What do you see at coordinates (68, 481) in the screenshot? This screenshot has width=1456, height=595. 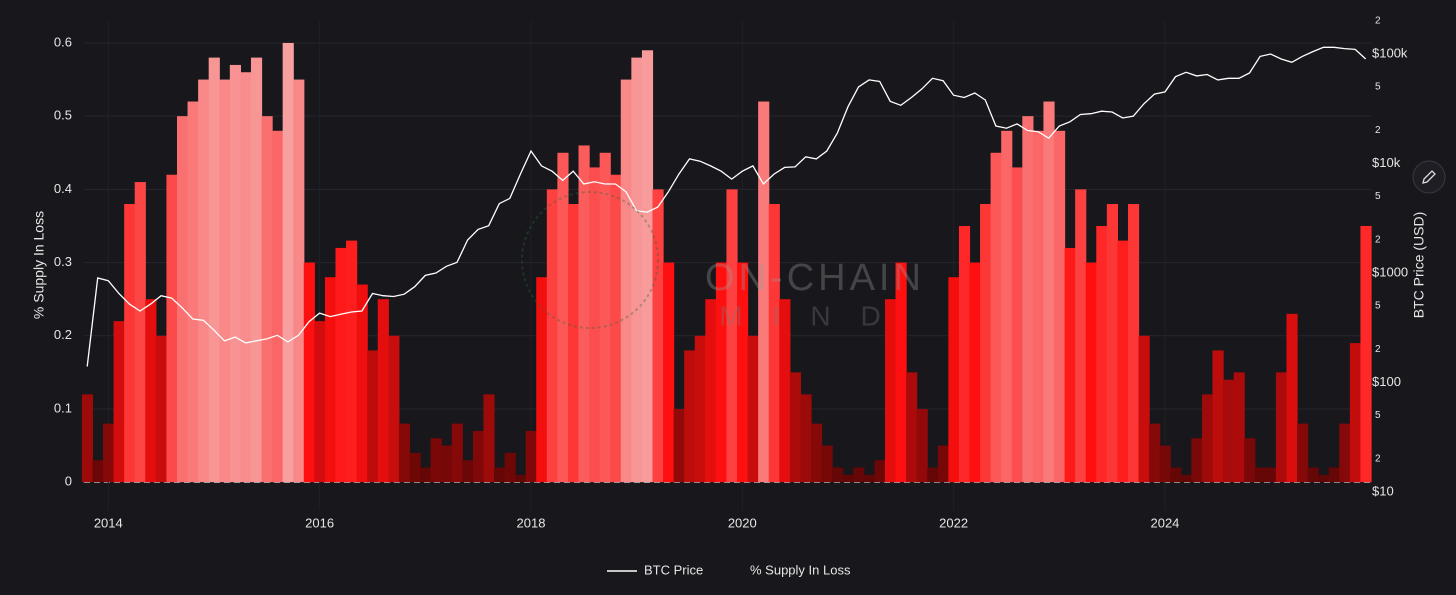 I see `y-tick-label: 0` at bounding box center [68, 481].